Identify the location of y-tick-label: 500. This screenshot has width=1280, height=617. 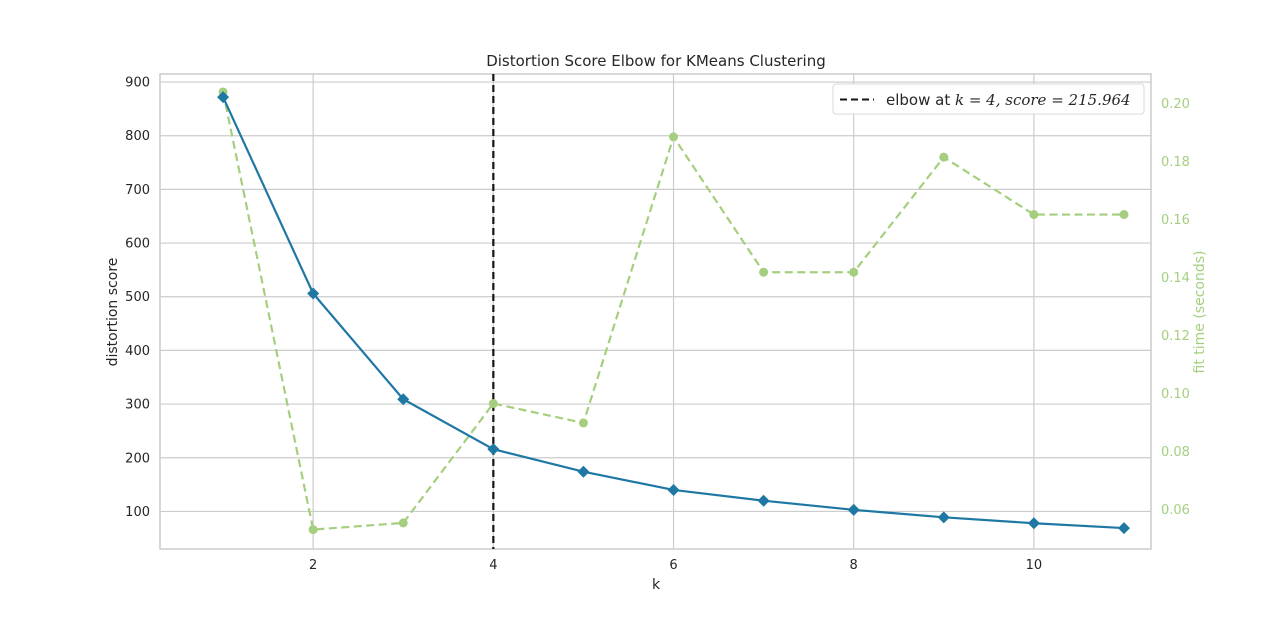
(137, 297).